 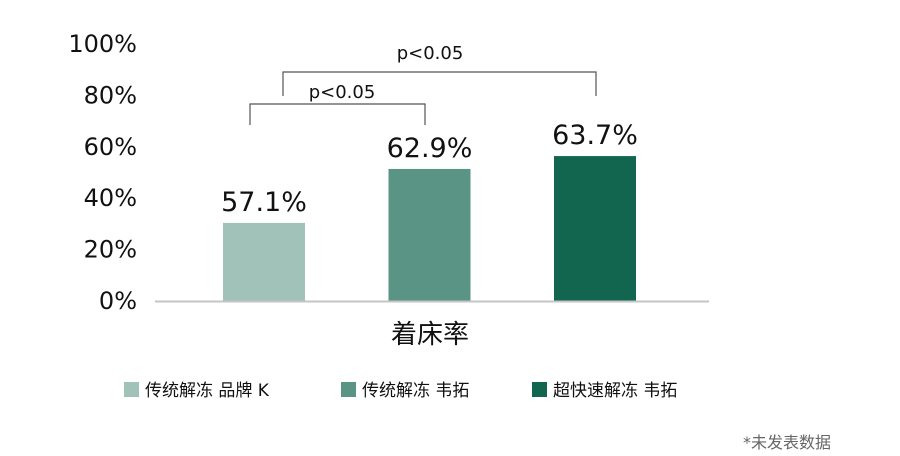 What do you see at coordinates (430, 148) in the screenshot?
I see `data-label: 62.9%` at bounding box center [430, 148].